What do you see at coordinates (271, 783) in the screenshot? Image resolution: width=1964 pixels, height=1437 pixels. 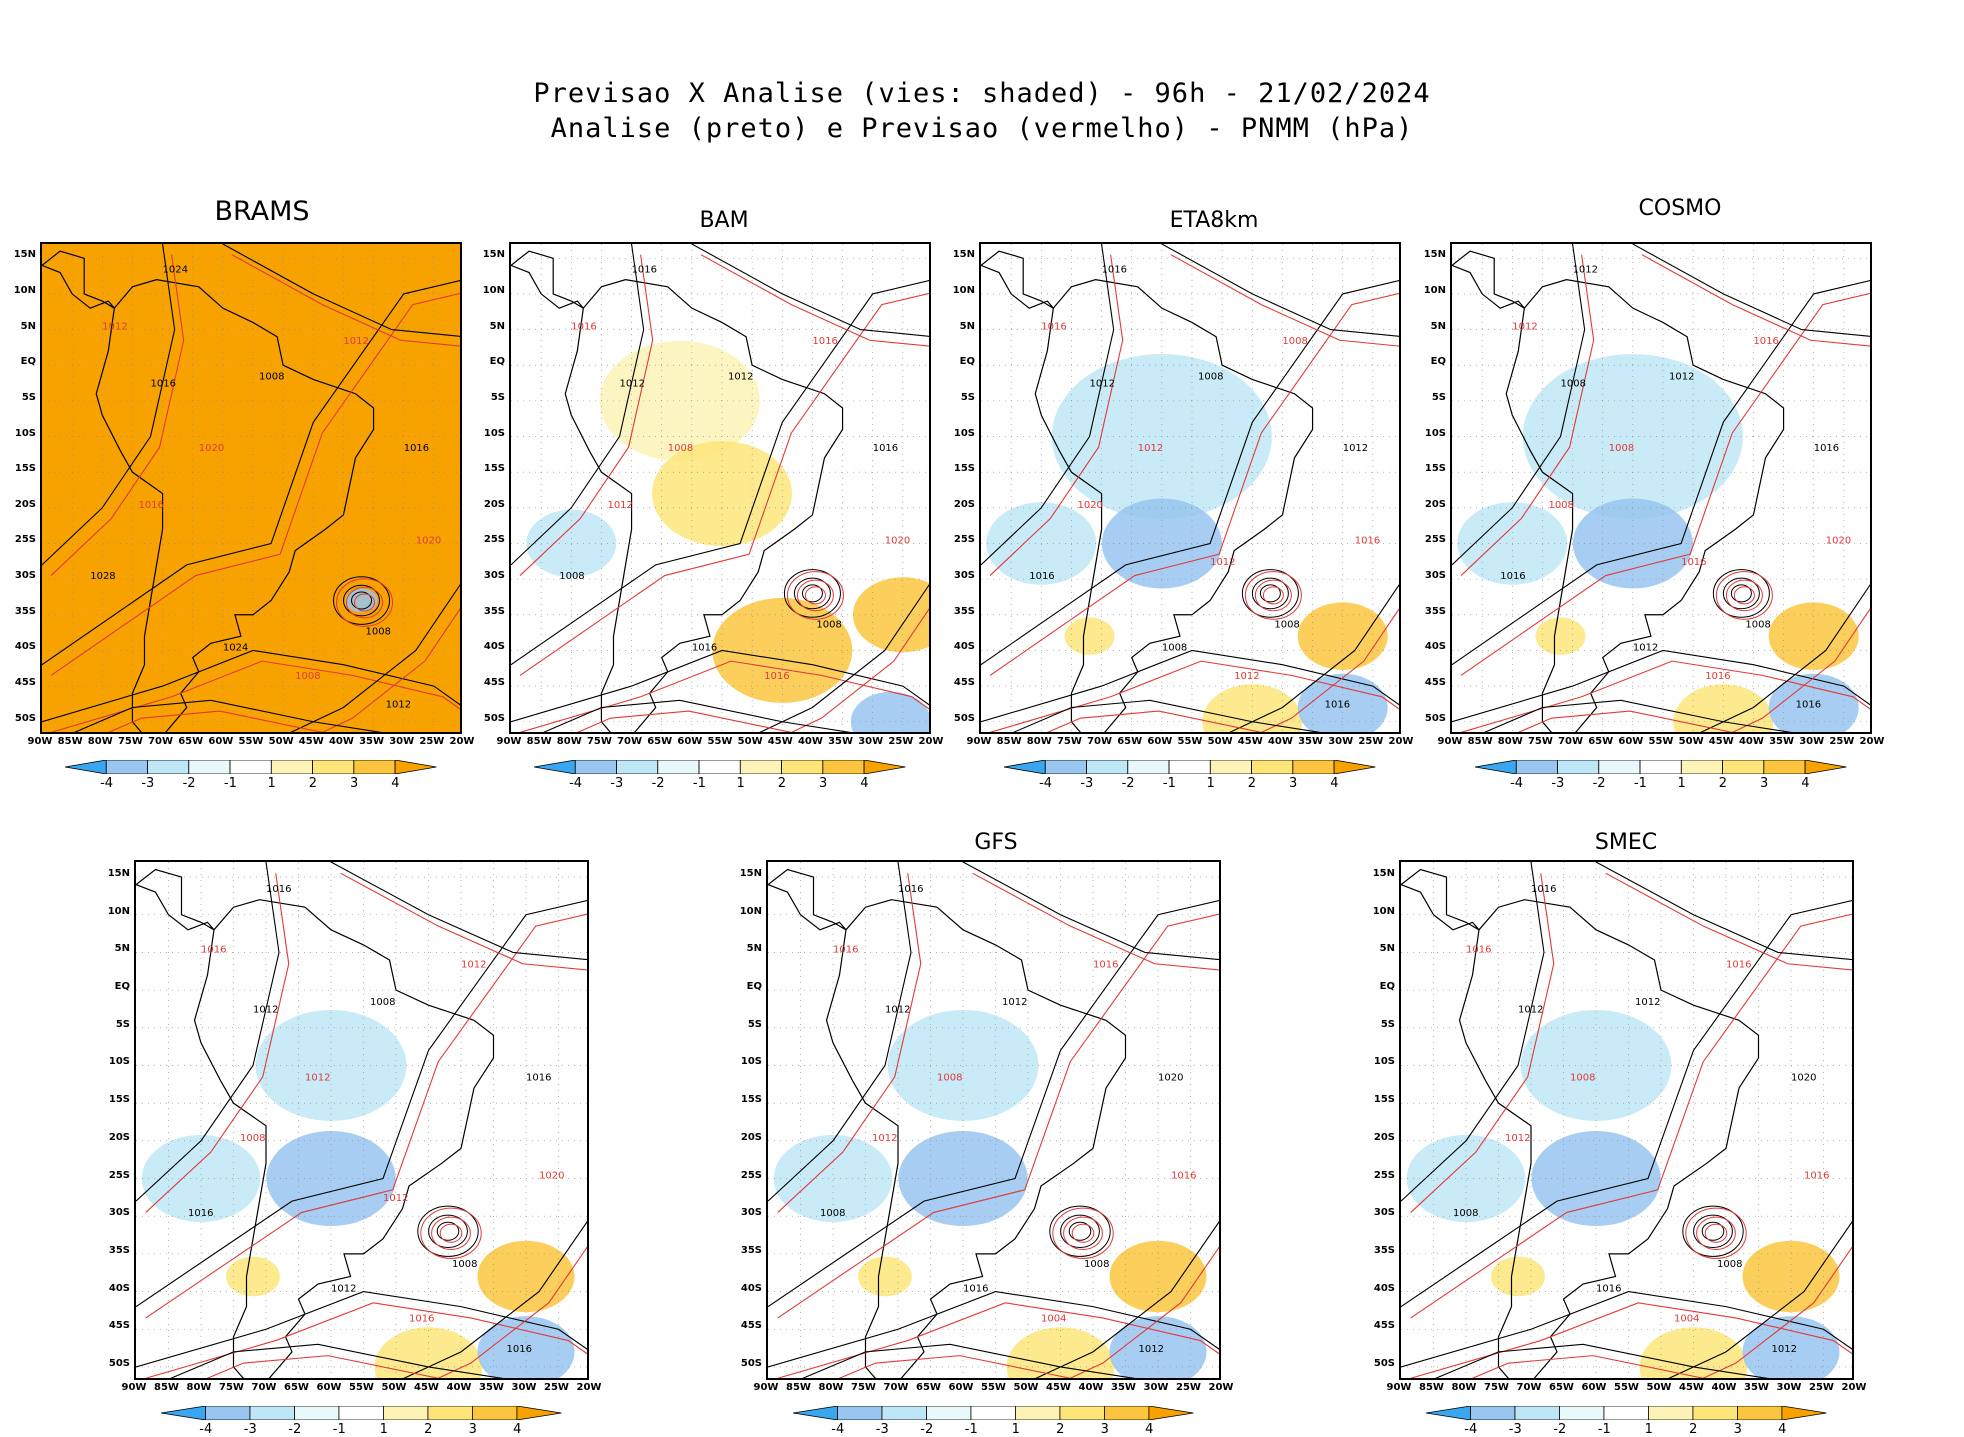 I see `colorbar-label: 1` at bounding box center [271, 783].